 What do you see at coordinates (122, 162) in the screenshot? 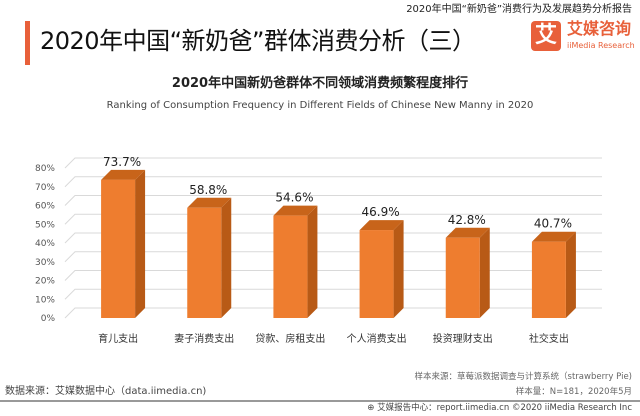
I see `data-label: 73.7%` at bounding box center [122, 162].